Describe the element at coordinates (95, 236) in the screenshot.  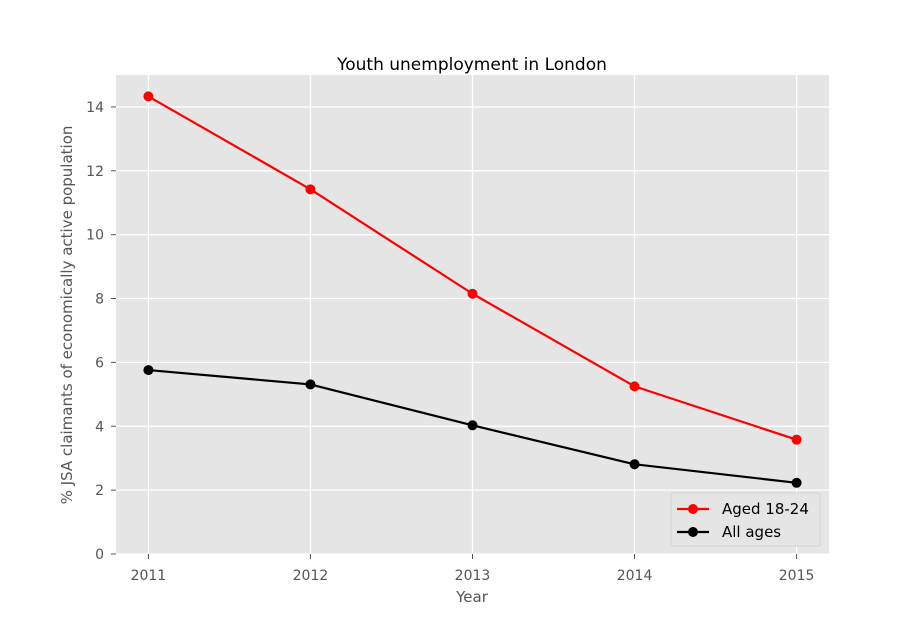
I see `y-tick-label: 10` at that location.